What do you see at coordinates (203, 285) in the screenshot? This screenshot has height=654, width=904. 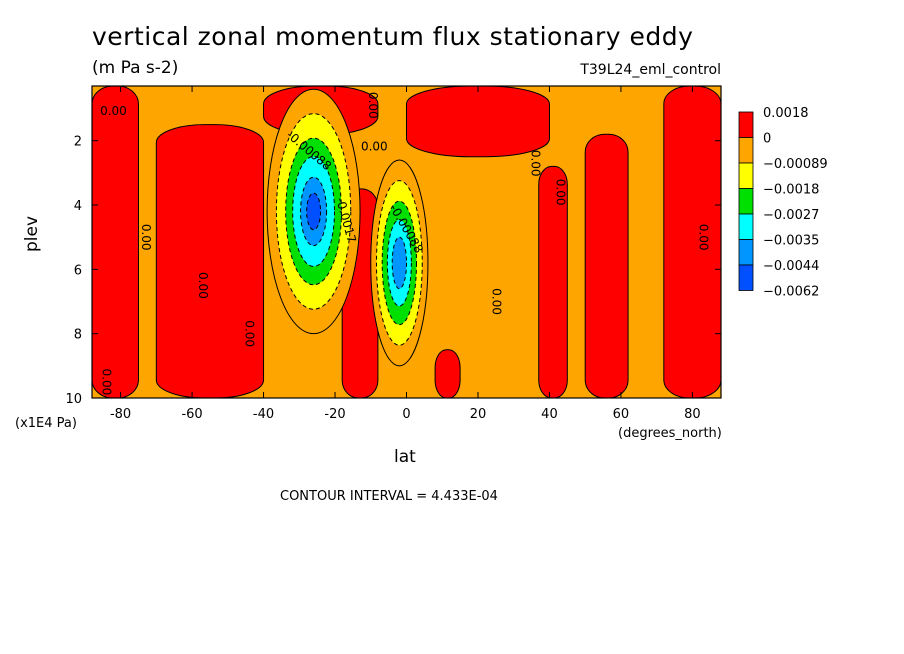 I see `contour-label-5: 0.00` at bounding box center [203, 285].